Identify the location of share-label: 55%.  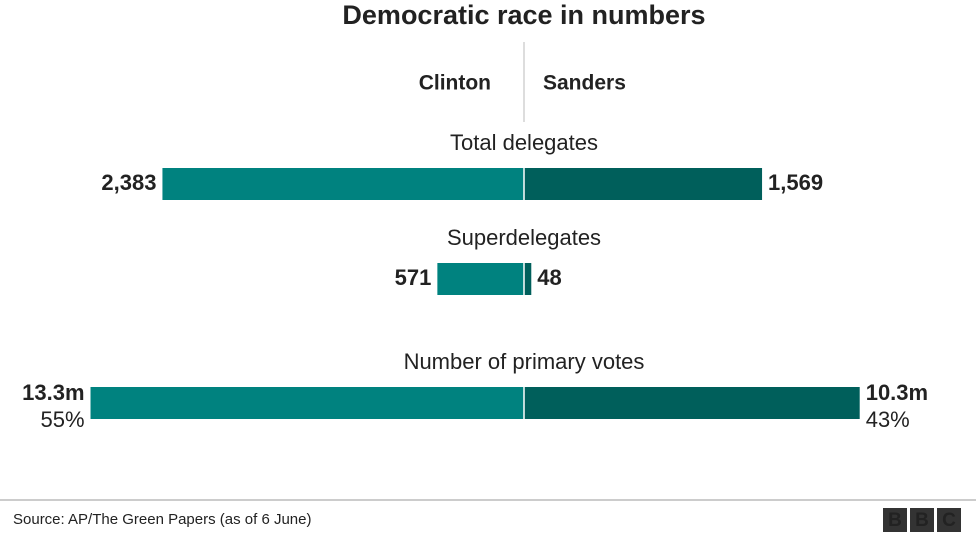
(62, 419).